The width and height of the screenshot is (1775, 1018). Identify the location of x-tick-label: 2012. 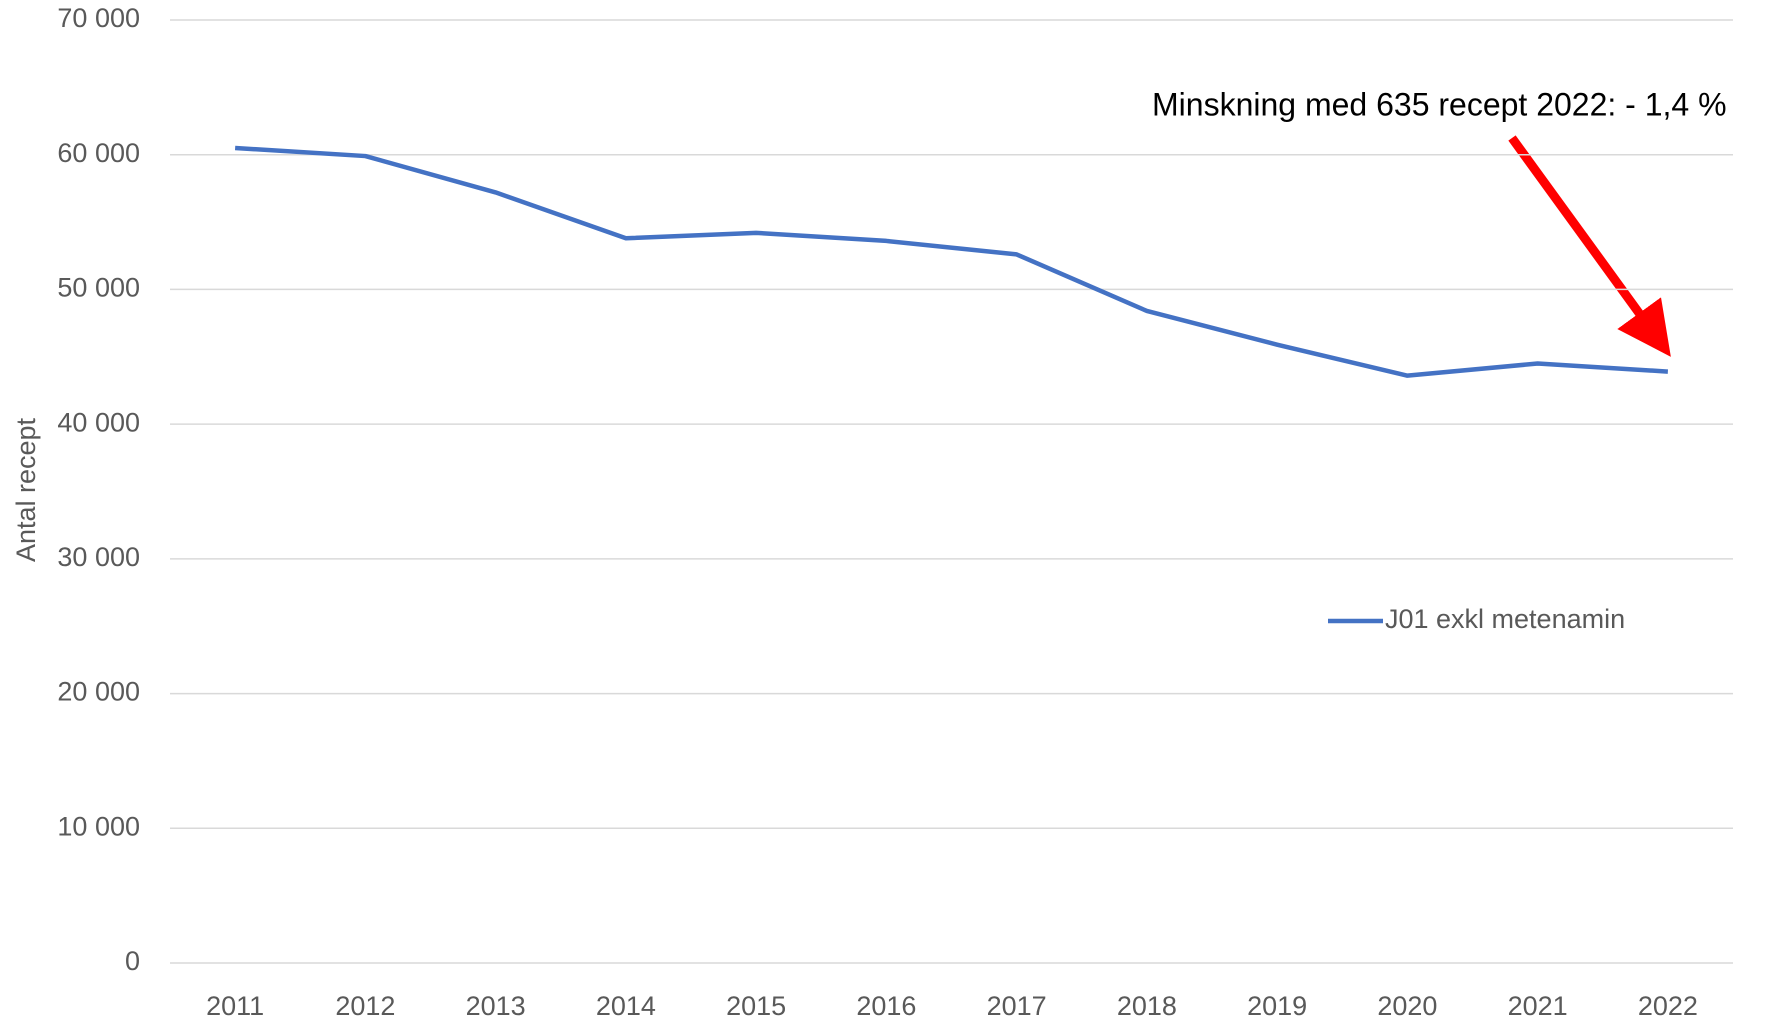
(365, 1004).